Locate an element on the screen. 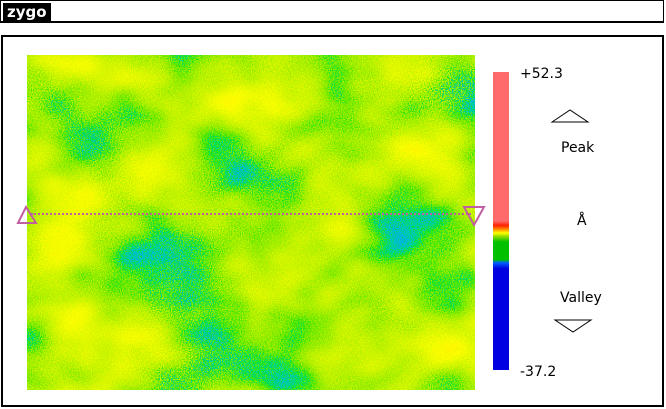 Image resolution: width=666 pixels, height=409 pixels. profile-end-marker-icon is located at coordinates (474, 216).